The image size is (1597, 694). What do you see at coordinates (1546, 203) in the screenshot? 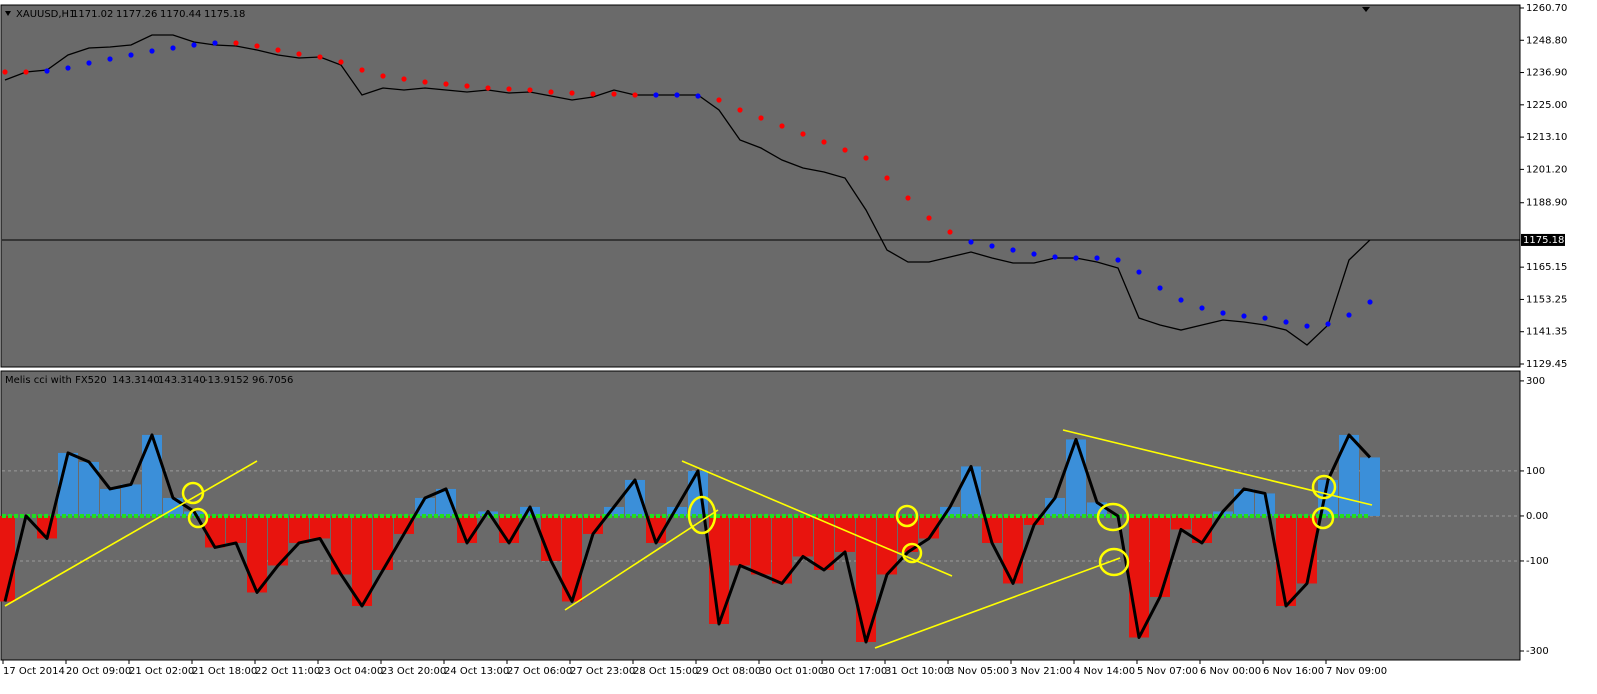
I see `y-tick-label: 1188.90` at bounding box center [1546, 203].